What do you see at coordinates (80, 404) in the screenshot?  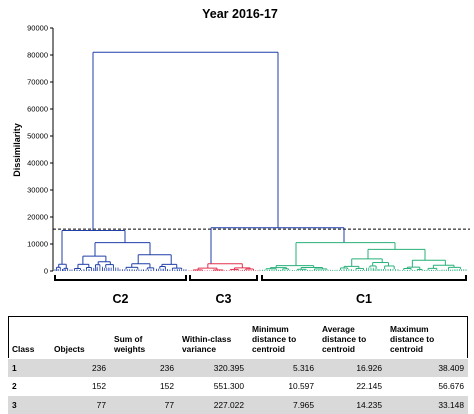 I see `cell-objects: 77` at bounding box center [80, 404].